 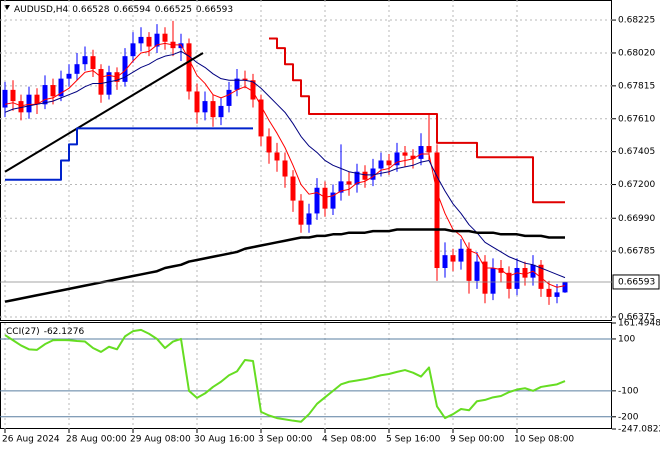 What do you see at coordinates (636, 219) in the screenshot?
I see `y-tick-label: 0.66990` at bounding box center [636, 219].